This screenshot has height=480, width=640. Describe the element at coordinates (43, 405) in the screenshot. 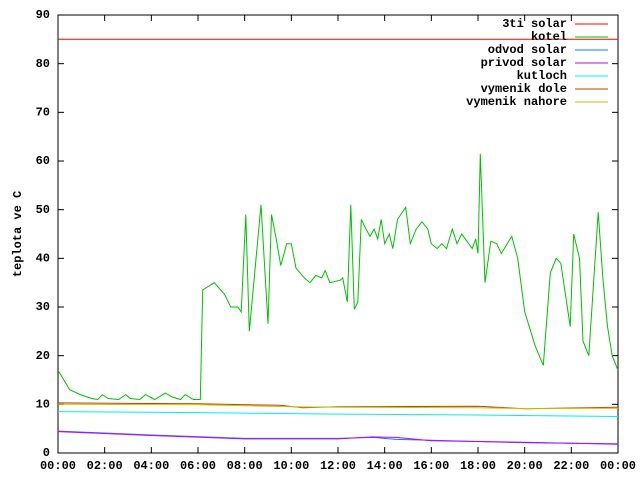

I see `y-tick-label: 10` at that location.